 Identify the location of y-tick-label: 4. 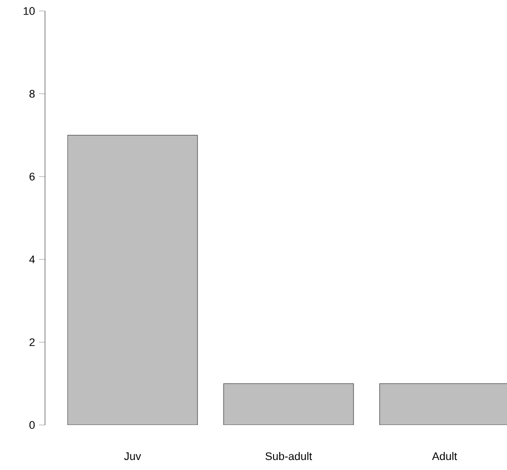
(32, 260).